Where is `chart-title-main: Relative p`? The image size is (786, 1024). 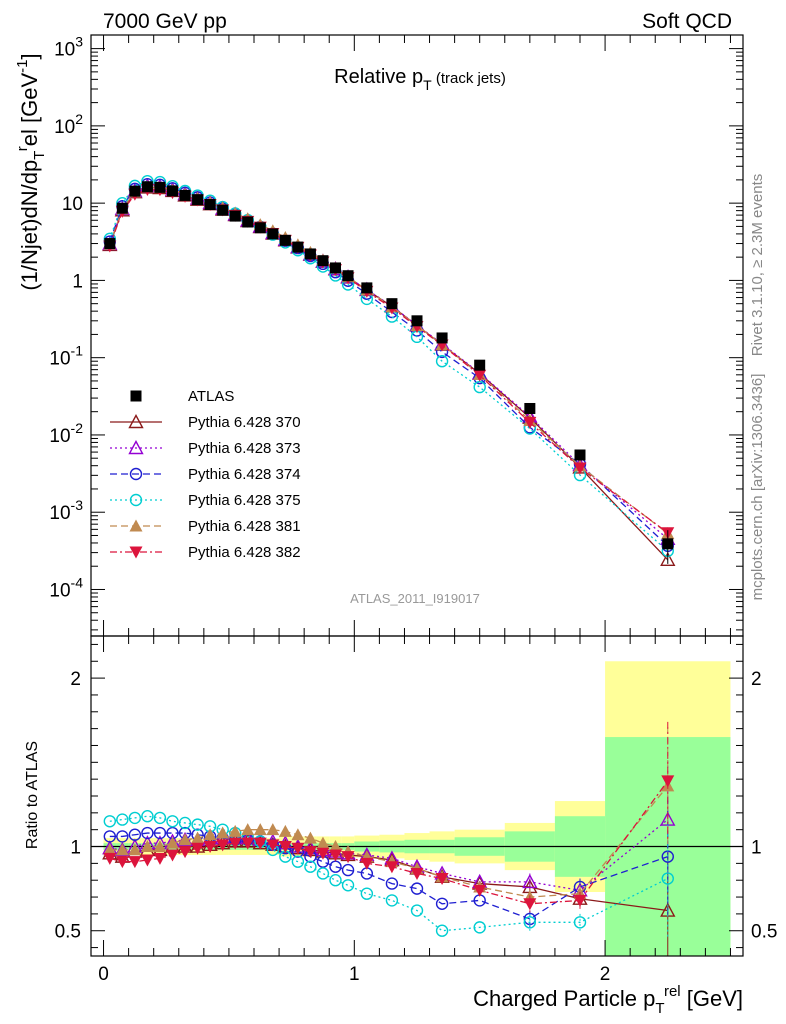
chart-title-main: Relative p is located at coordinates (378, 77).